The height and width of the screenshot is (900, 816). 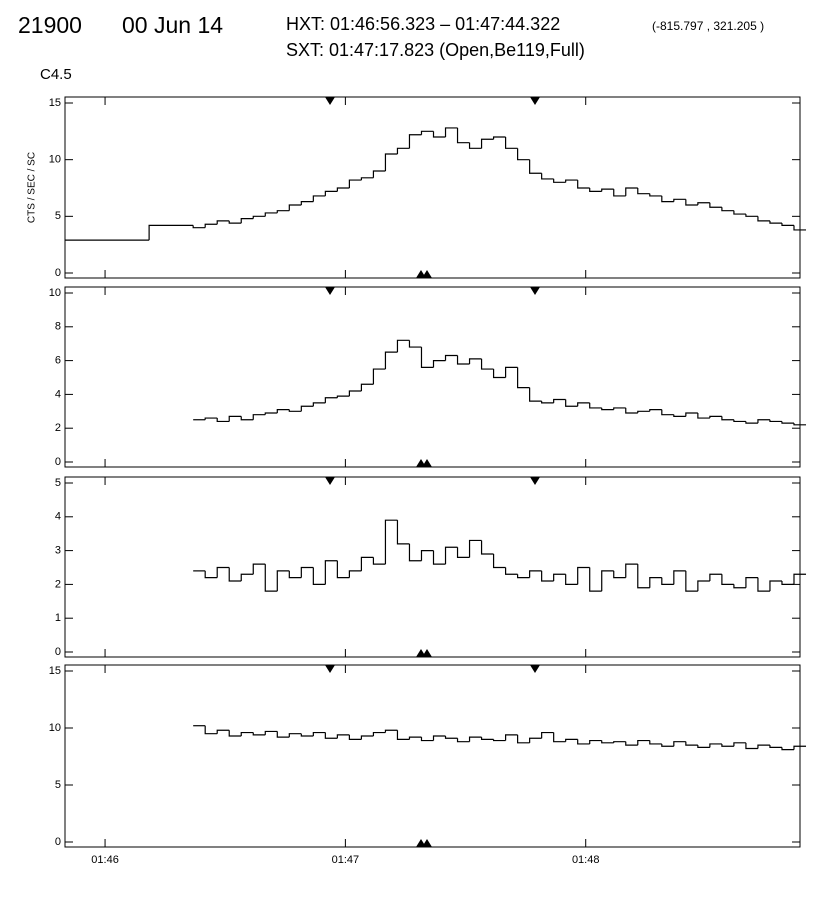 I want to click on x-tick-label: 01:48, so click(x=586, y=860).